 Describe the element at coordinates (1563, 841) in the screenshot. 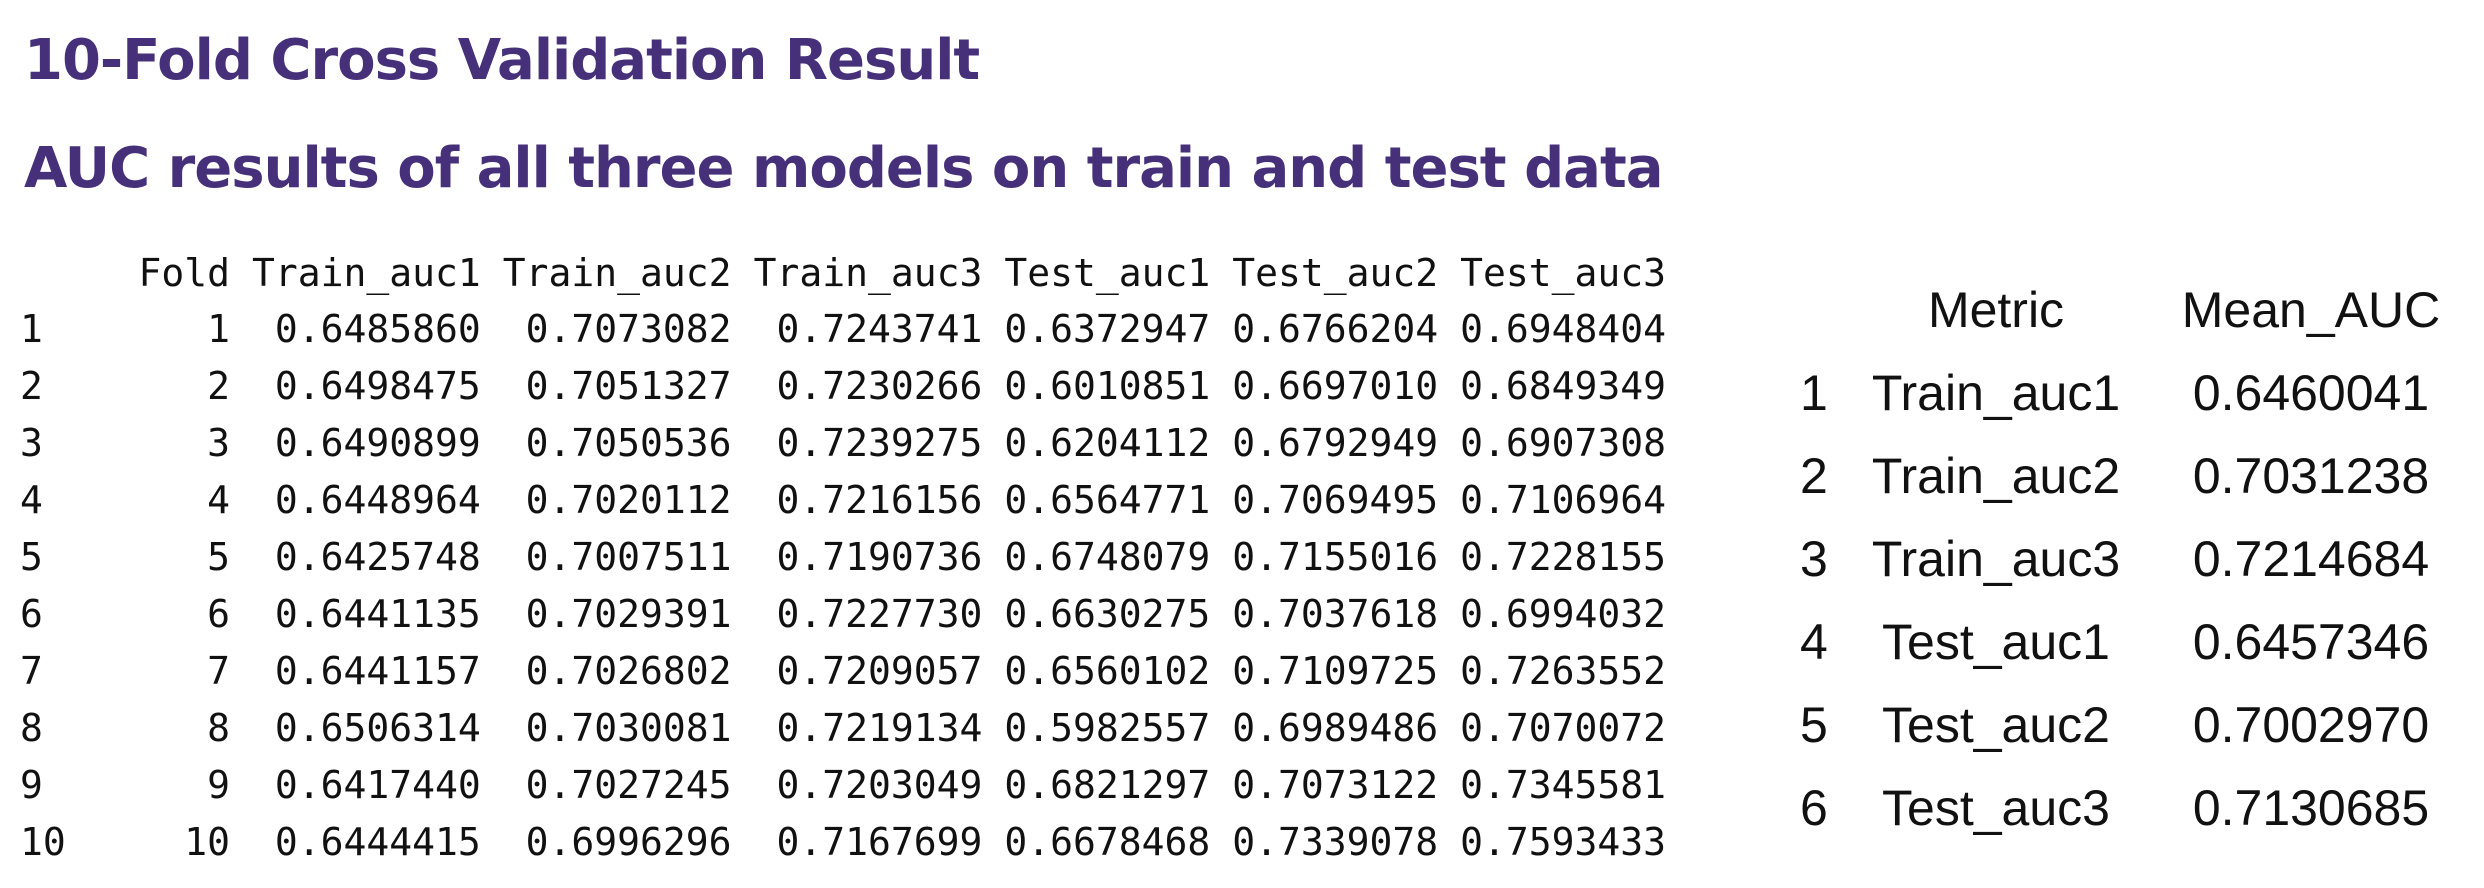

I see `table-cell: 0.7593433` at that location.